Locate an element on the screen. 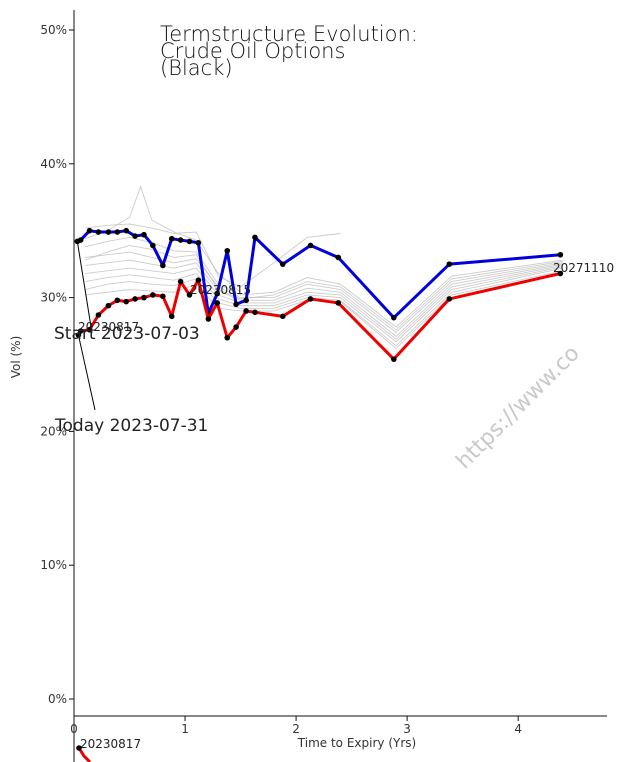  y-tick-label: 30% is located at coordinates (53, 298).